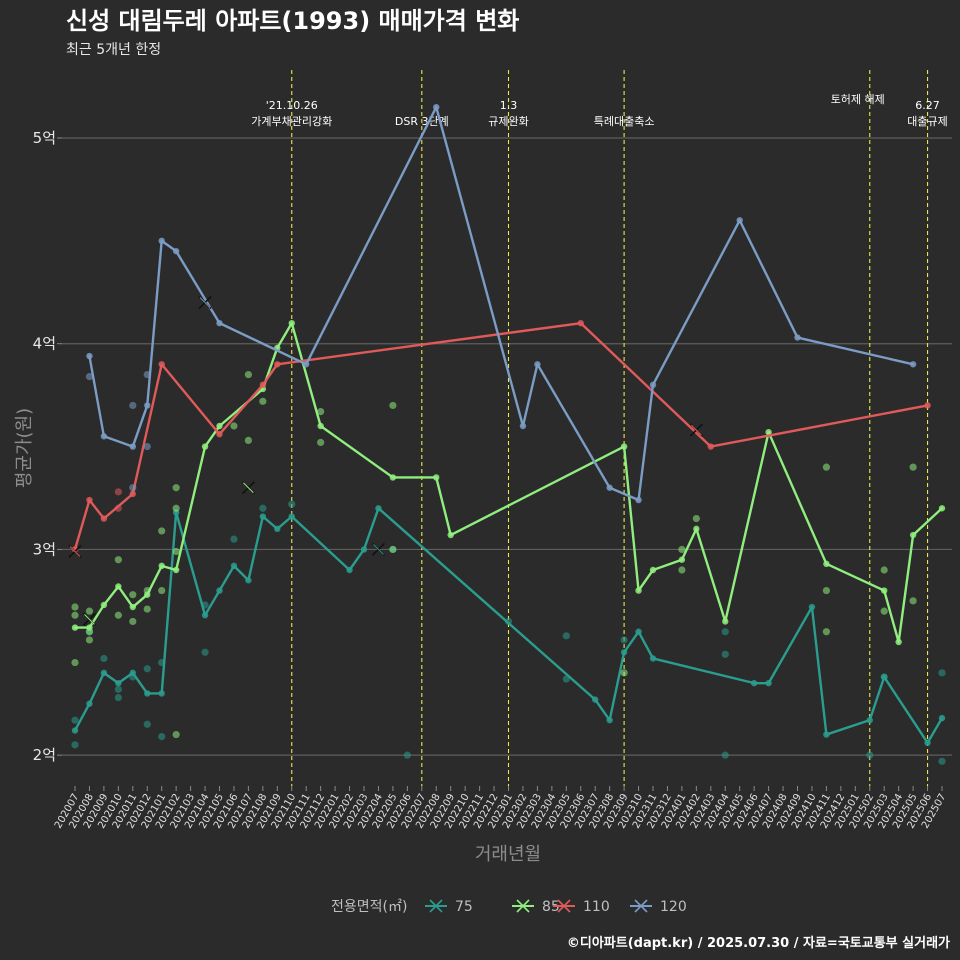 The height and width of the screenshot is (960, 960). Describe the element at coordinates (509, 907) in the screenshot. I see `legend: 전용면적(㎡) 75 85 110 120` at that location.